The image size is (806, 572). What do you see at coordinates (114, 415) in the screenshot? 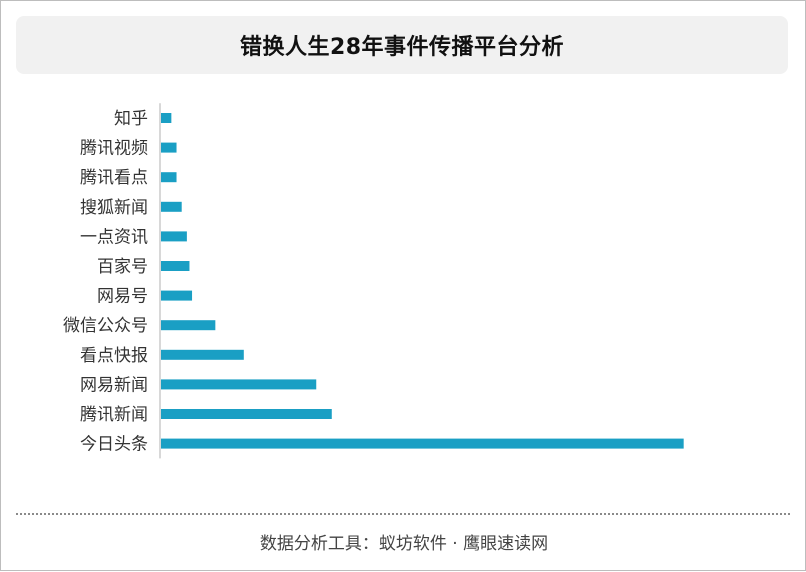
I see `category-label-10: 腾讯新闻` at bounding box center [114, 415].